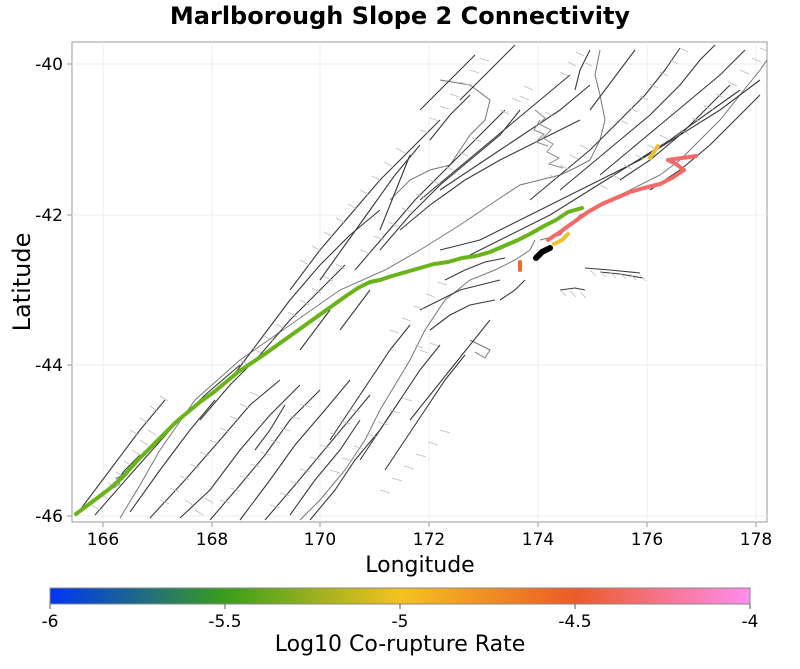 The height and width of the screenshot is (669, 800). I want to click on colorbar-tick-label: -4, so click(750, 622).